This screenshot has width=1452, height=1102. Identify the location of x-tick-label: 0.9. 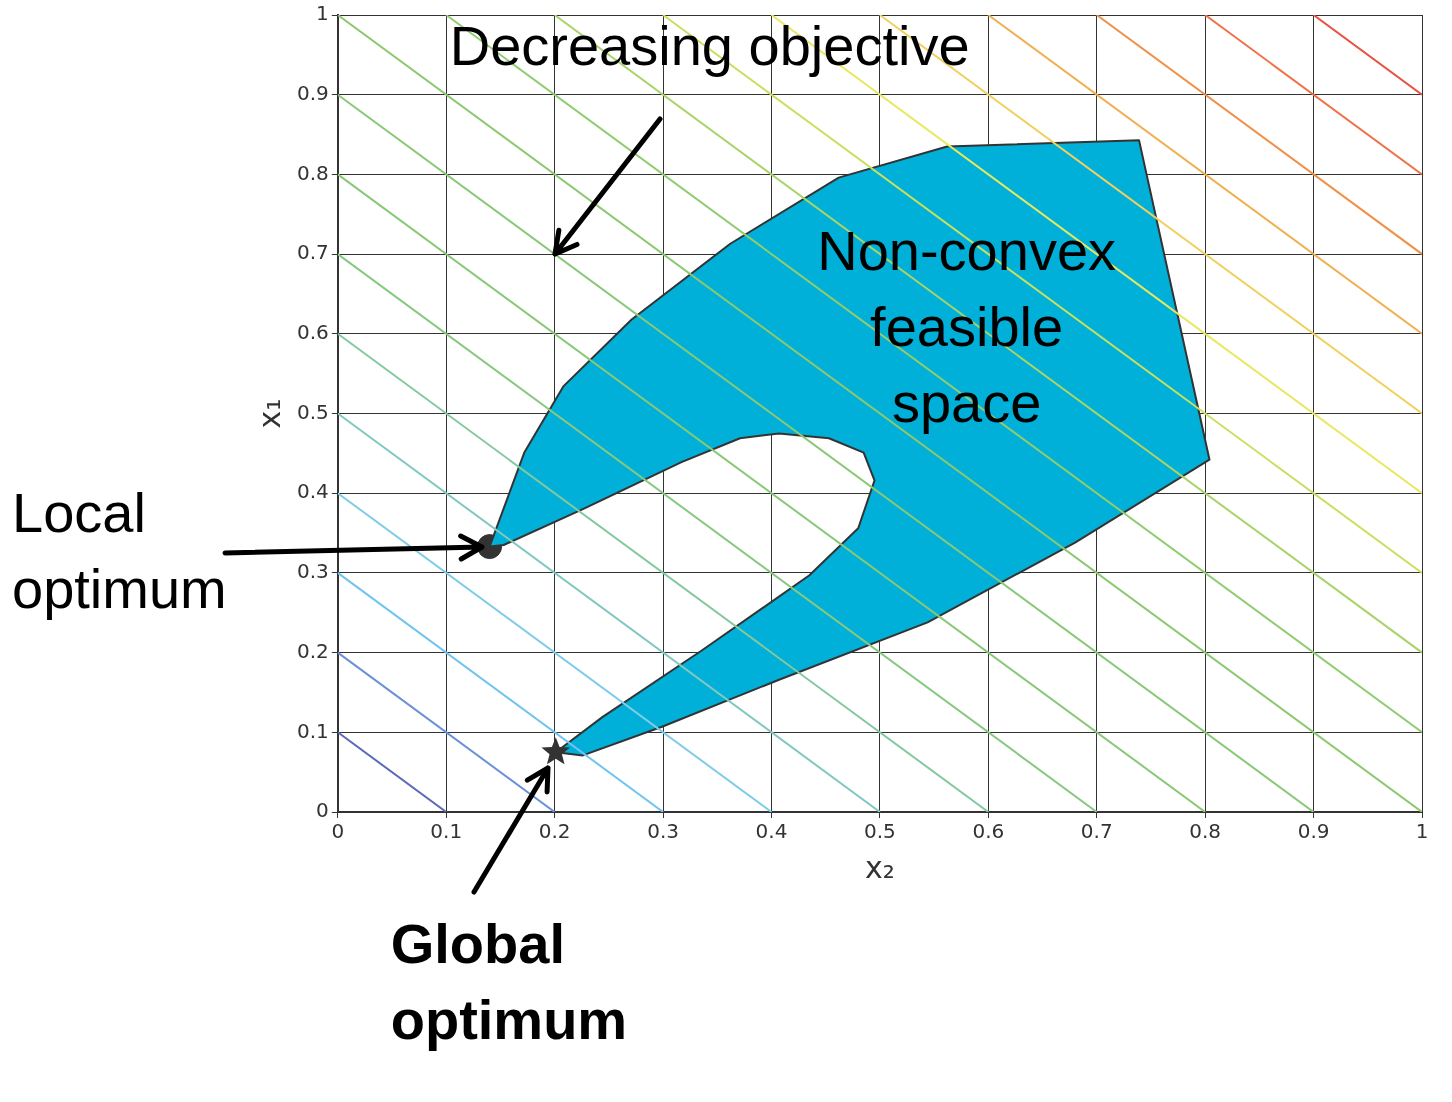
(1313, 831).